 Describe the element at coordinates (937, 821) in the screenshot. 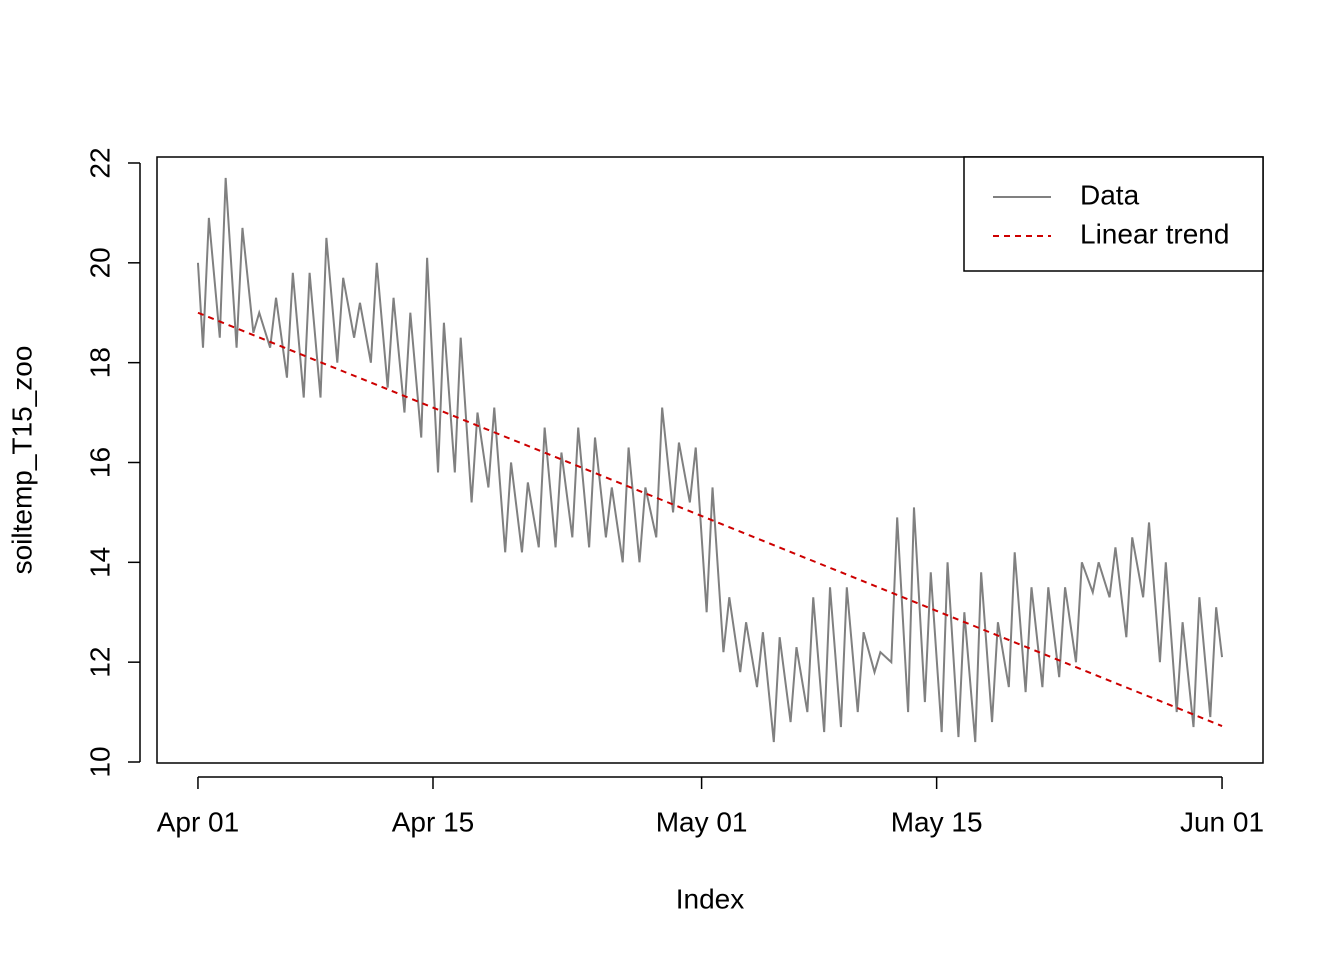

I see `x-tick-label: May 15` at that location.